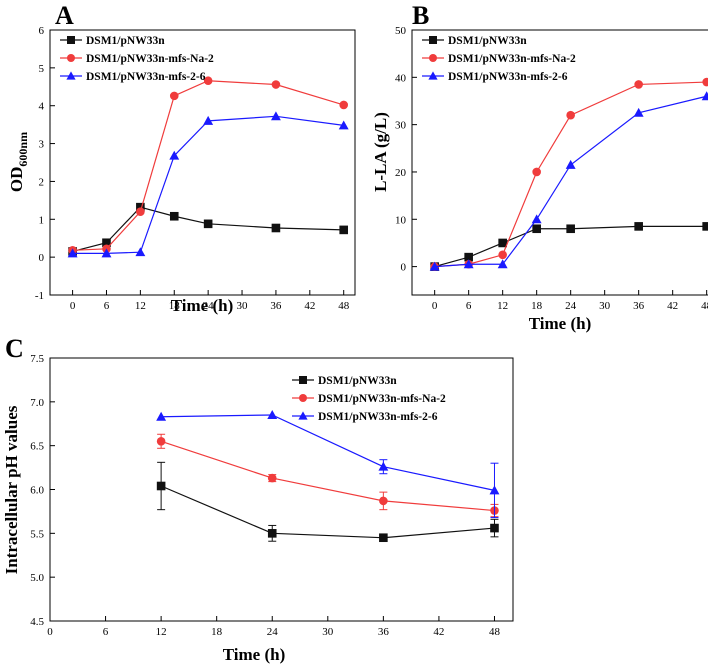 The height and width of the screenshot is (670, 708). I want to click on panel-c-ylabel: Intracellular pH values, so click(11, 489).